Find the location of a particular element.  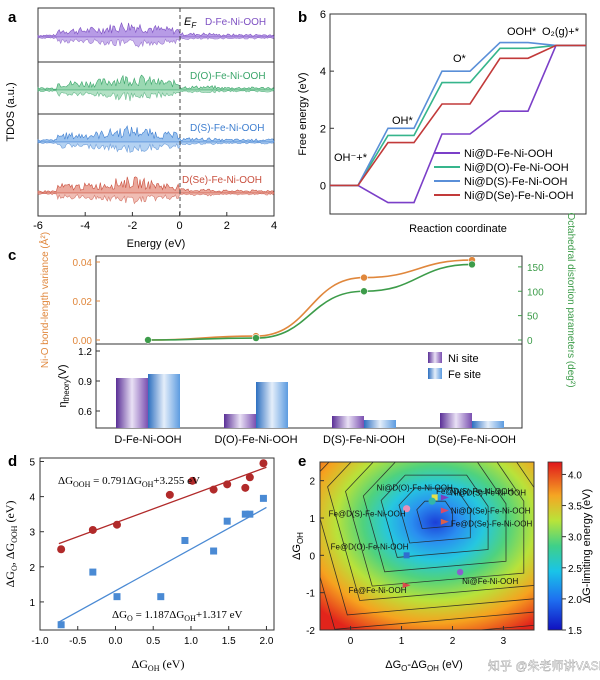

a-xtick-label: 0 is located at coordinates (180, 226).